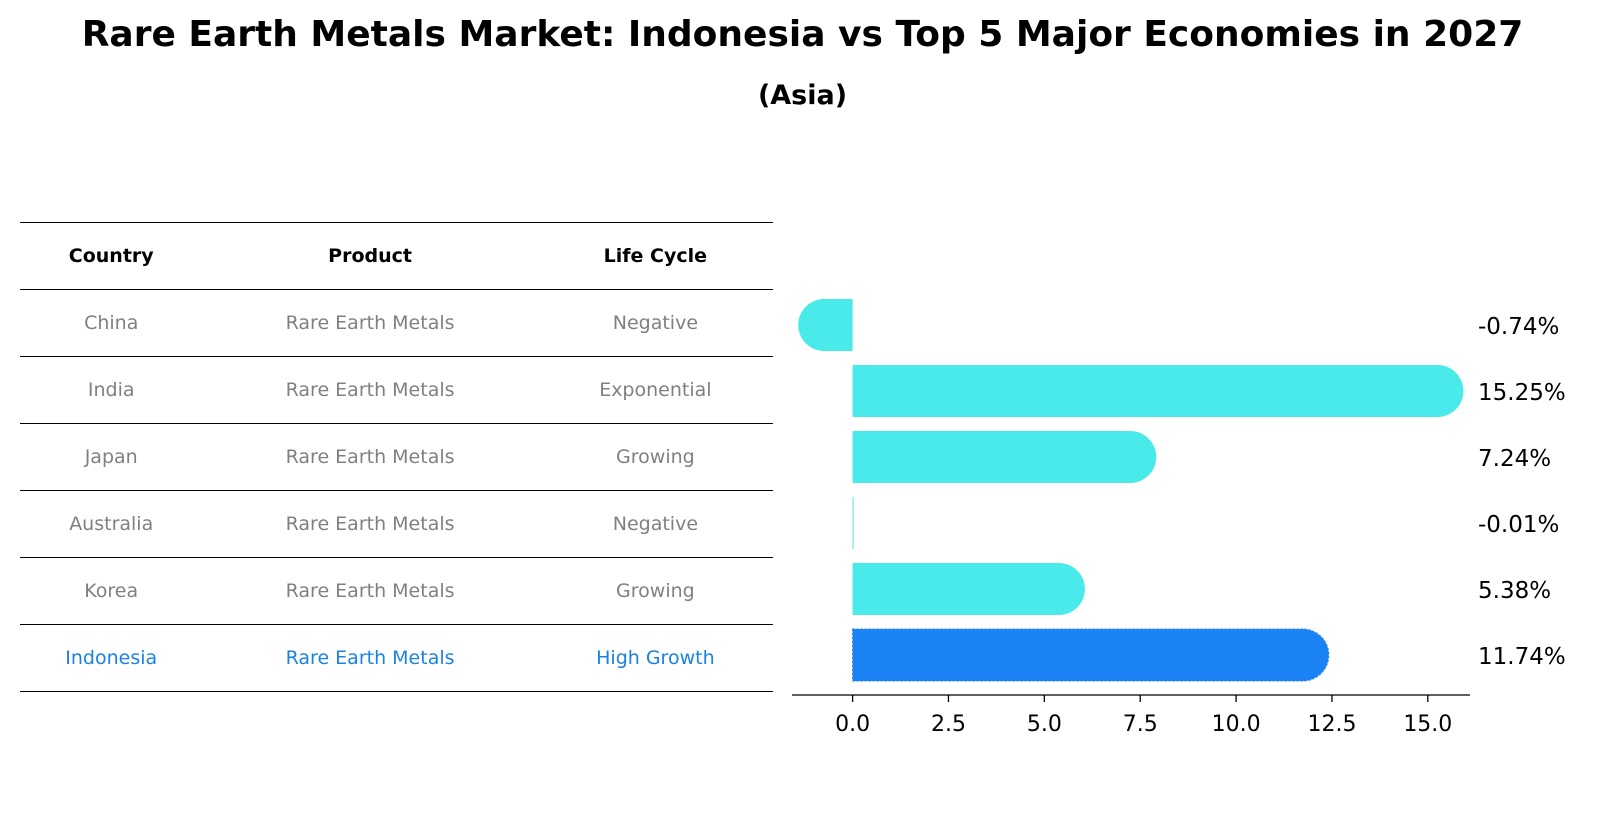 Image resolution: width=1605 pixels, height=823 pixels. I want to click on value-label-korea: 5.38%, so click(1514, 591).